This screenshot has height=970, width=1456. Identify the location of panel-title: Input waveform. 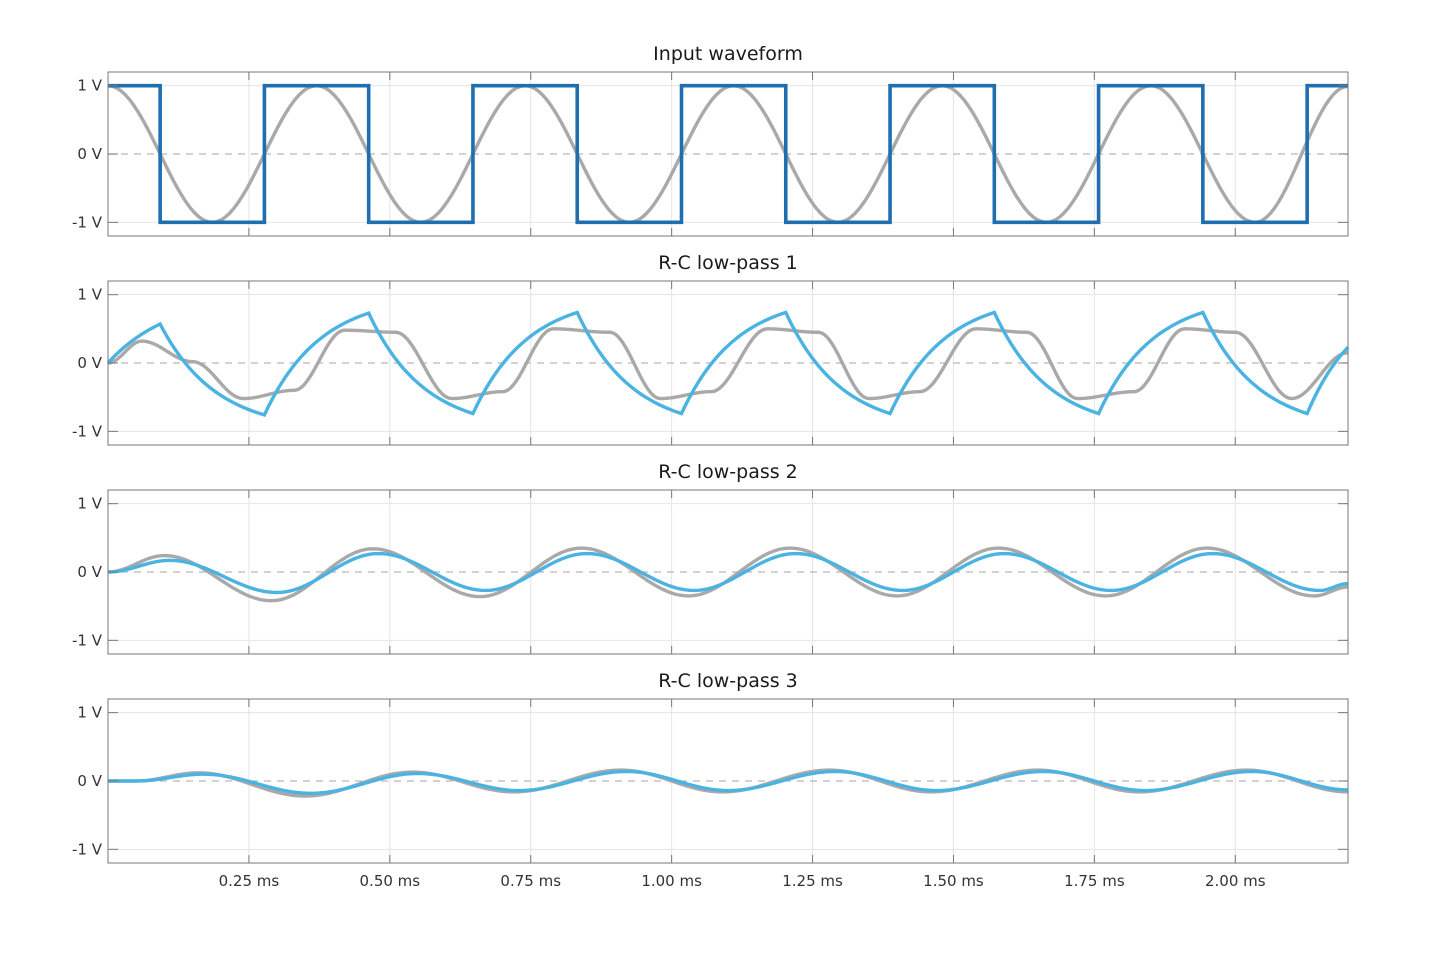
(728, 54).